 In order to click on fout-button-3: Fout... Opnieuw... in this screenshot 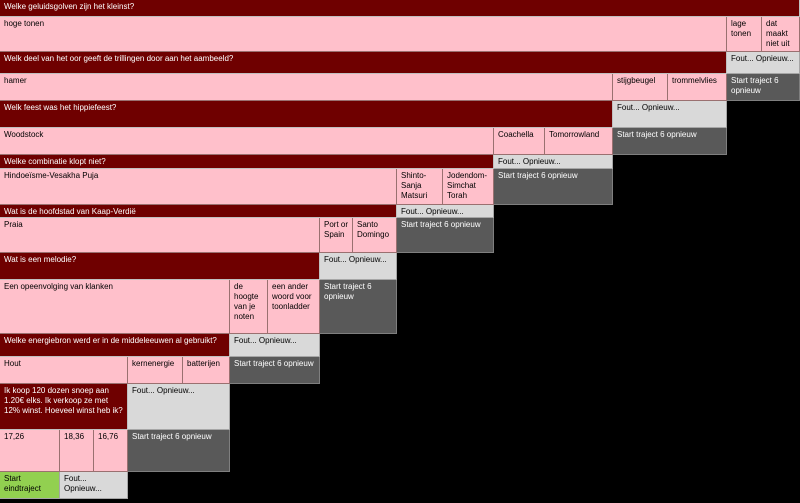, I will do `click(553, 162)`.